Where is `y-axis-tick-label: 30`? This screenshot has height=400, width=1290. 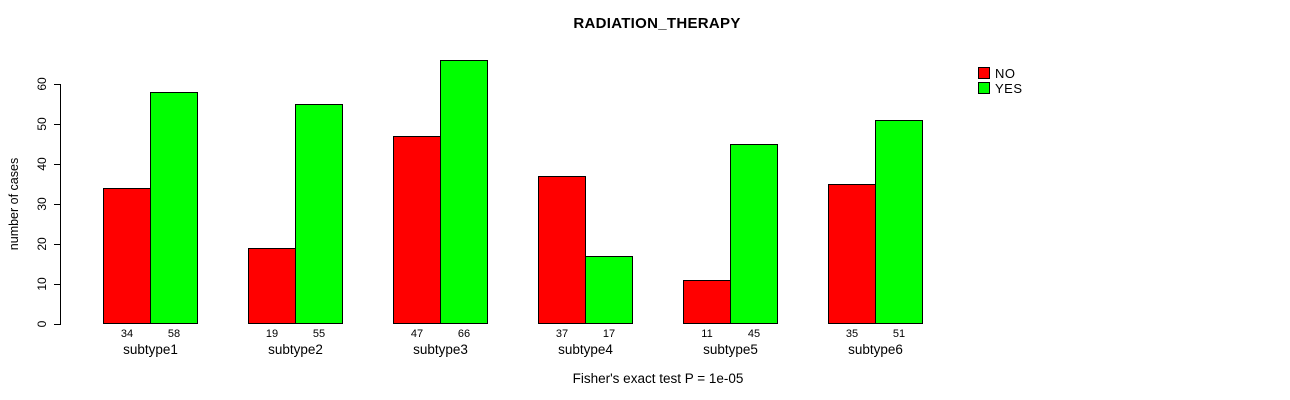
y-axis-tick-label: 30 is located at coordinates (42, 204).